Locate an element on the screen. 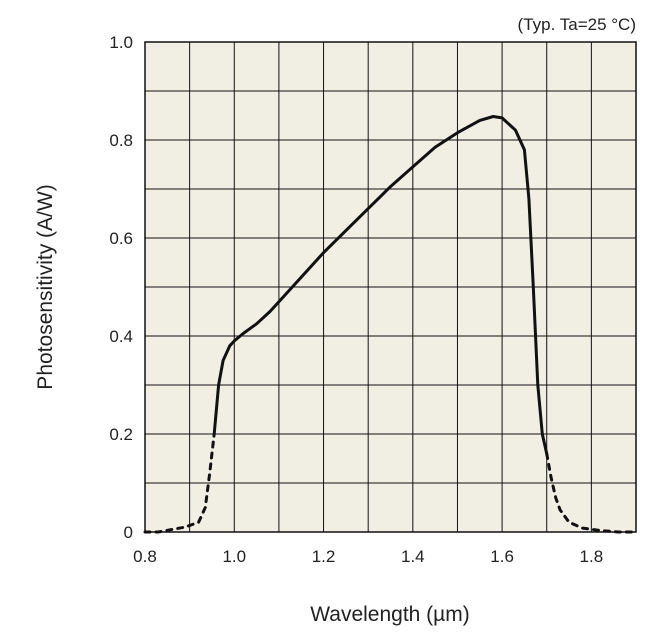 The height and width of the screenshot is (640, 667). x-tick-label: 1.6 is located at coordinates (502, 556).